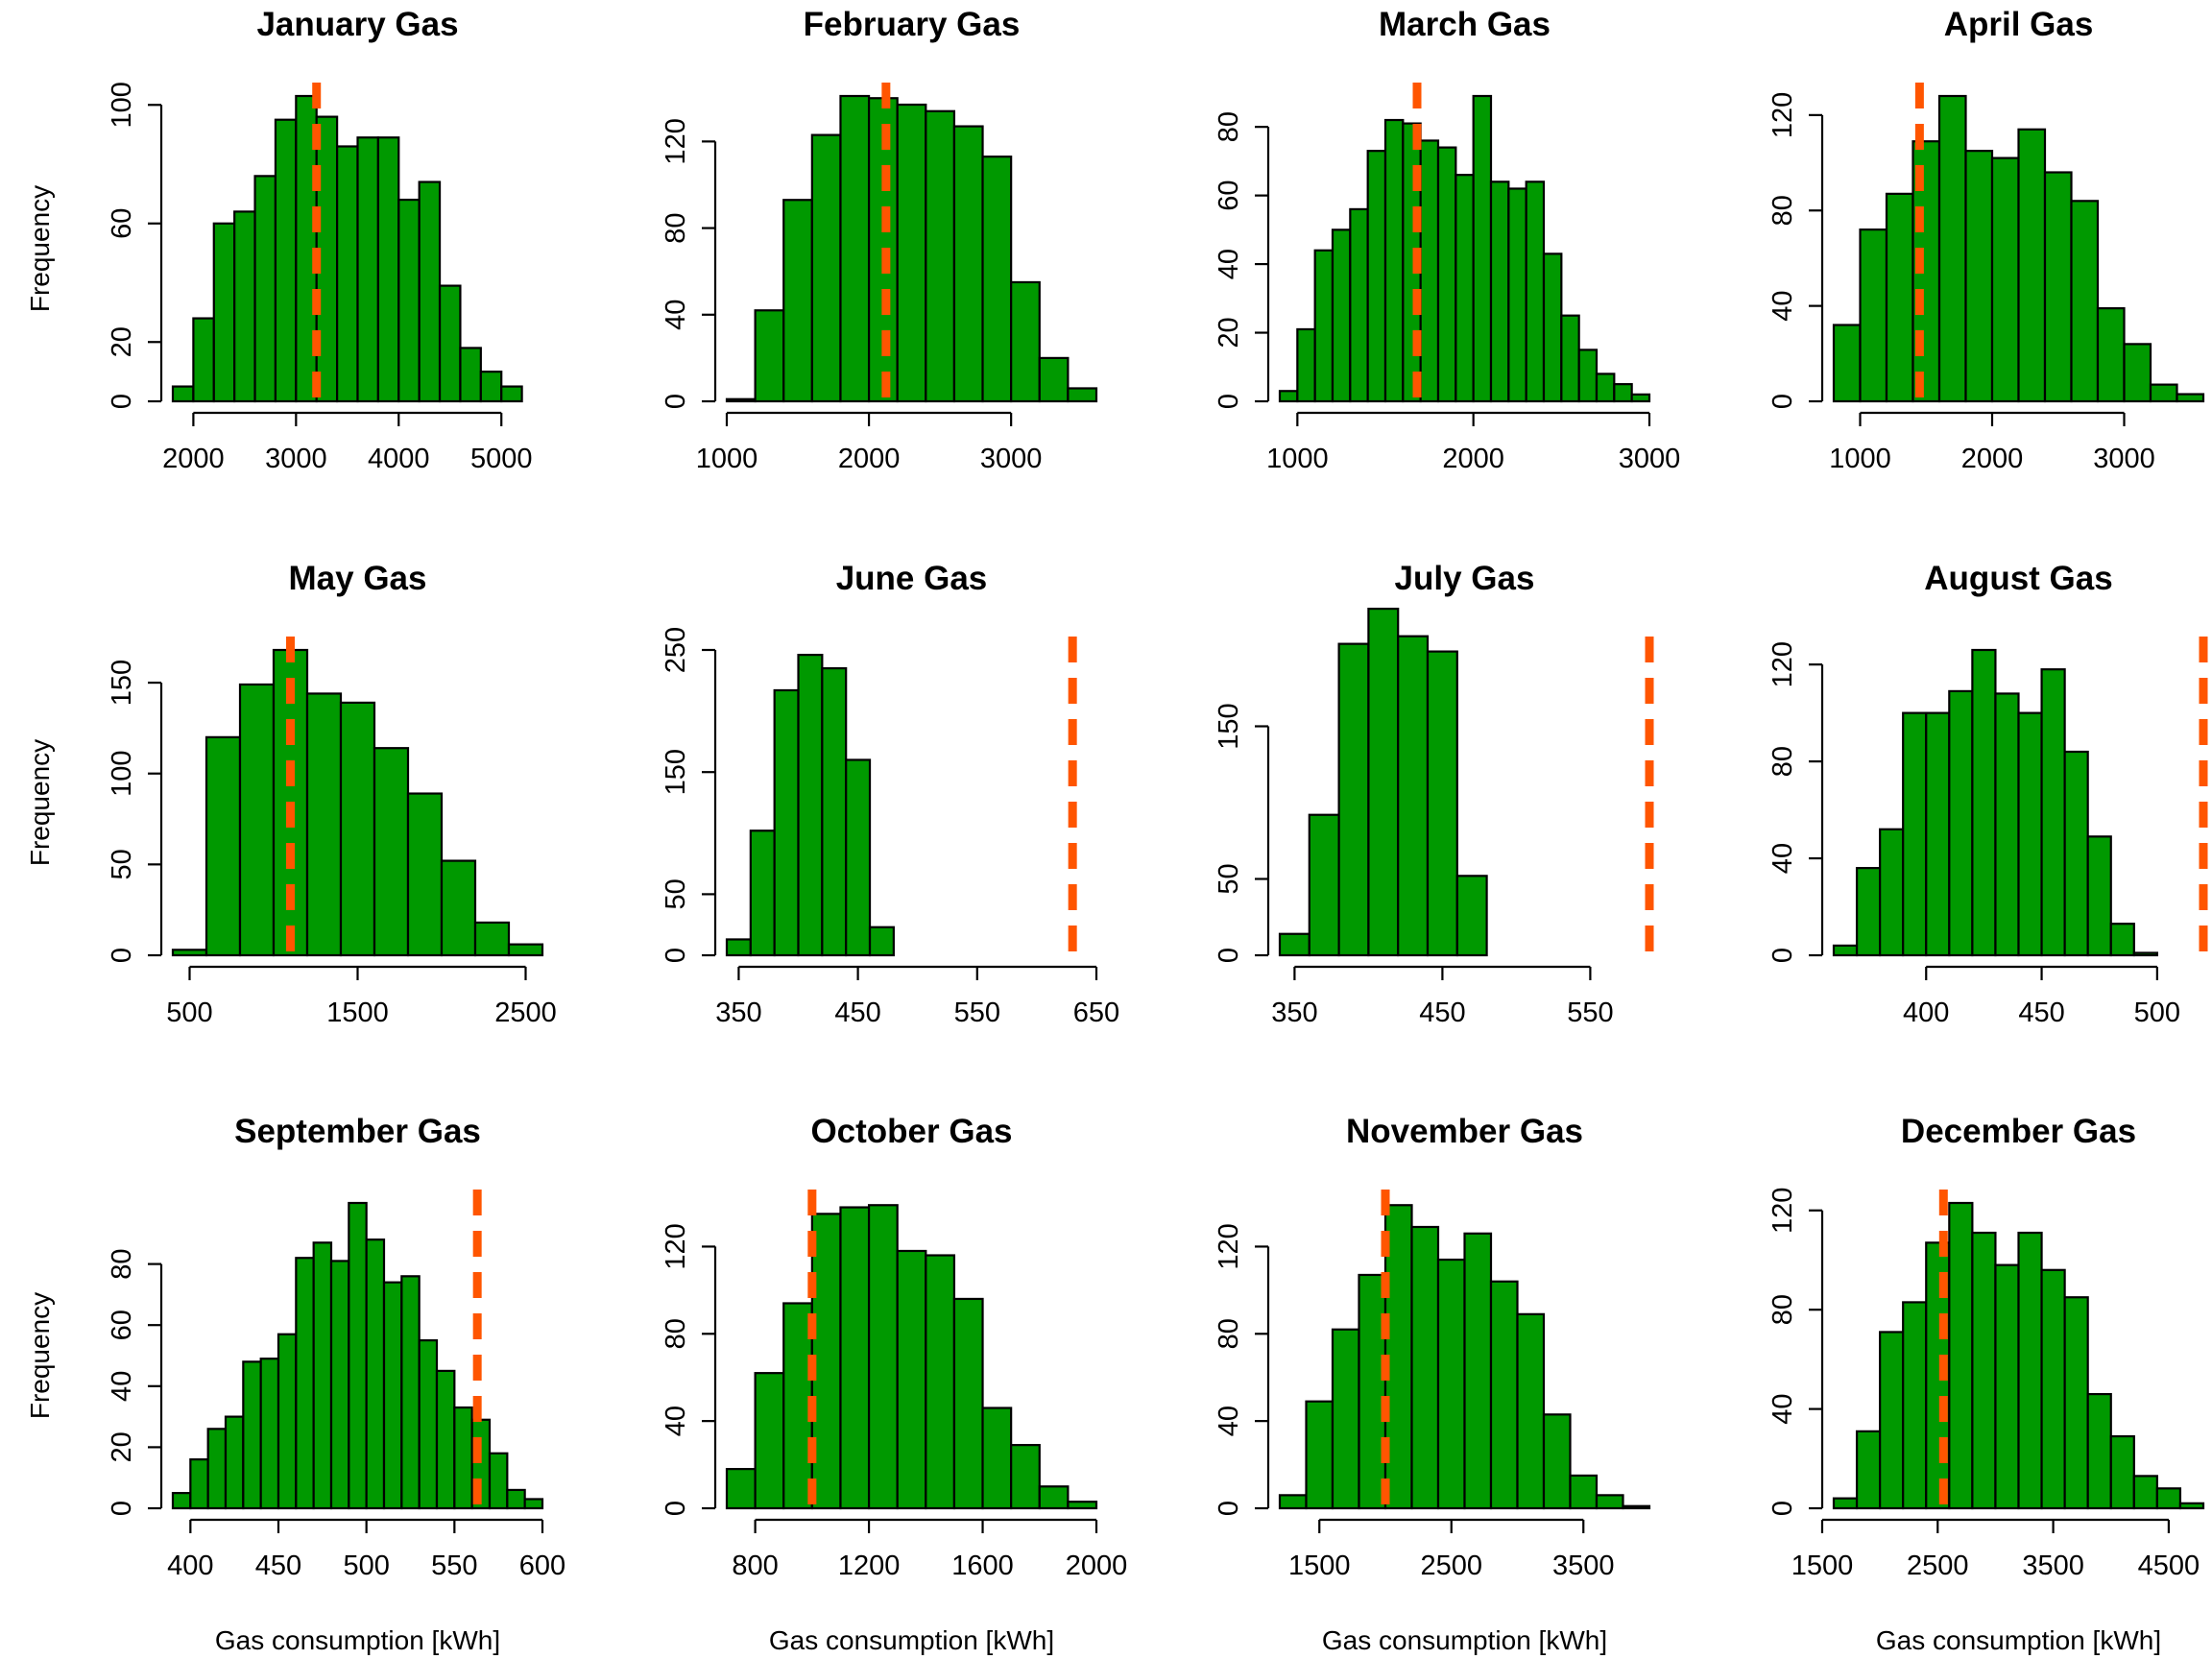  What do you see at coordinates (738, 1013) in the screenshot?
I see `x-tick-label: 350` at bounding box center [738, 1013].